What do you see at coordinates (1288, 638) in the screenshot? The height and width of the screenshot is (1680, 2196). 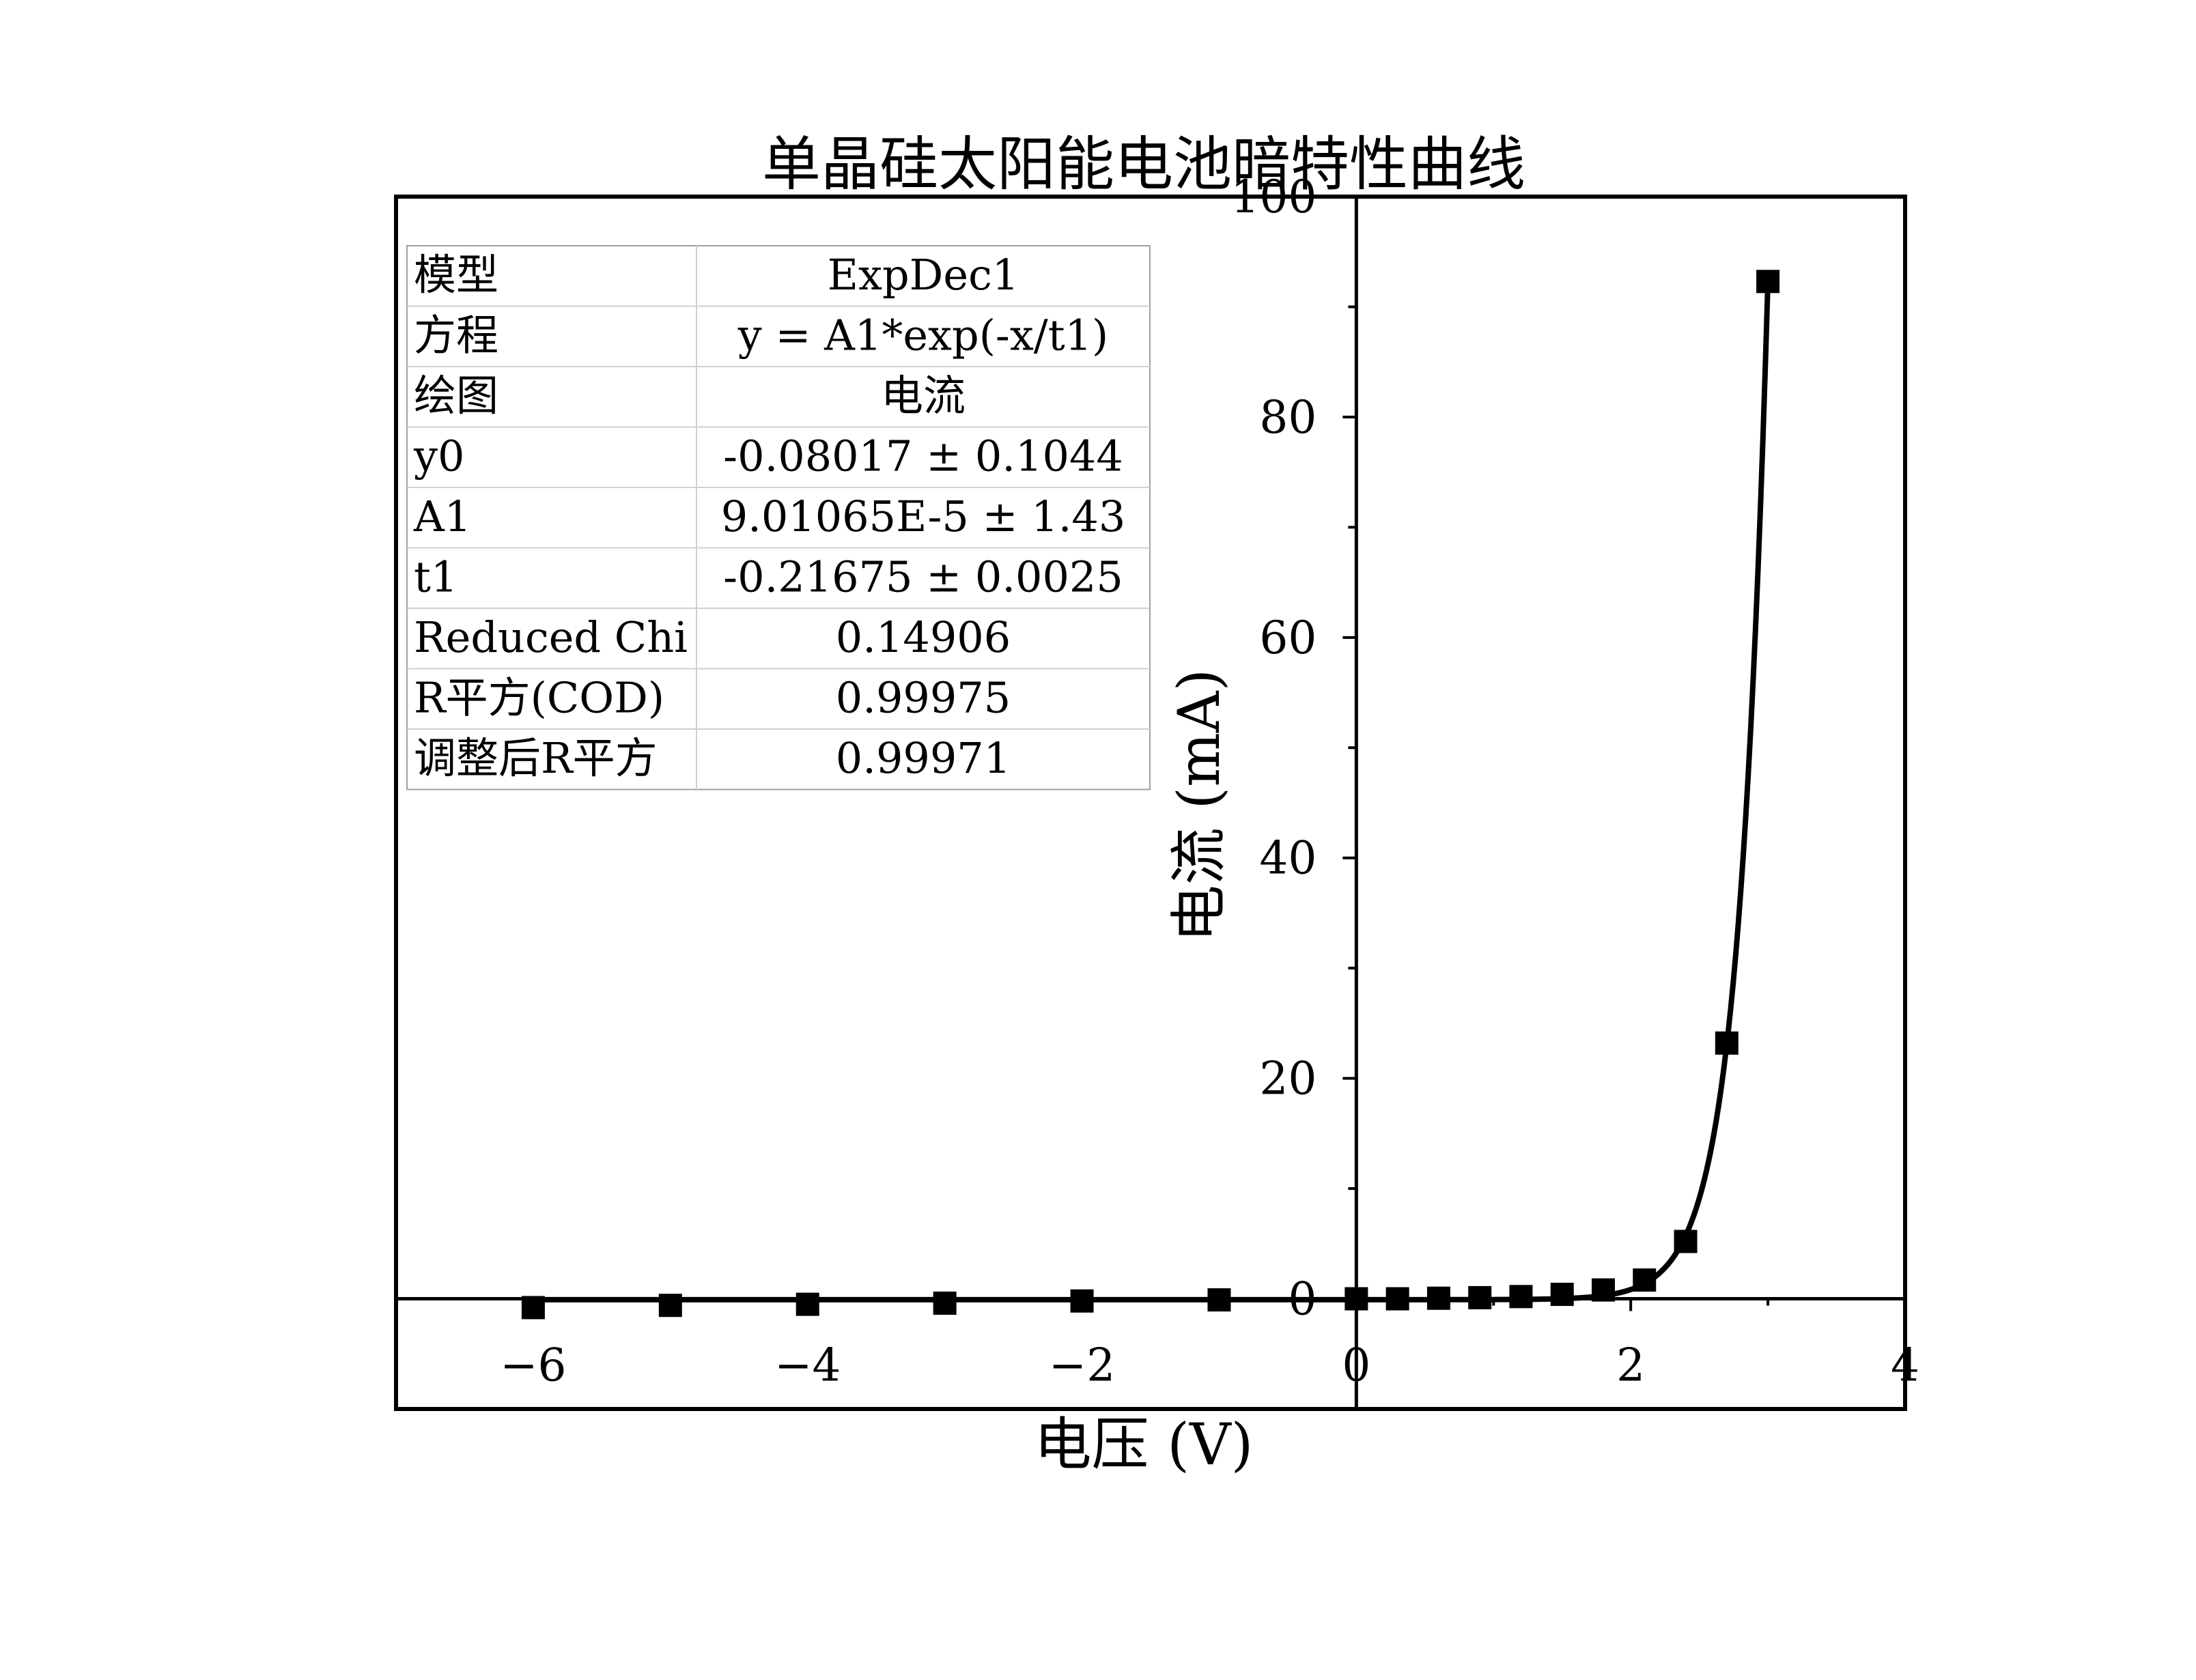 I see `y-tick-label: 60` at bounding box center [1288, 638].